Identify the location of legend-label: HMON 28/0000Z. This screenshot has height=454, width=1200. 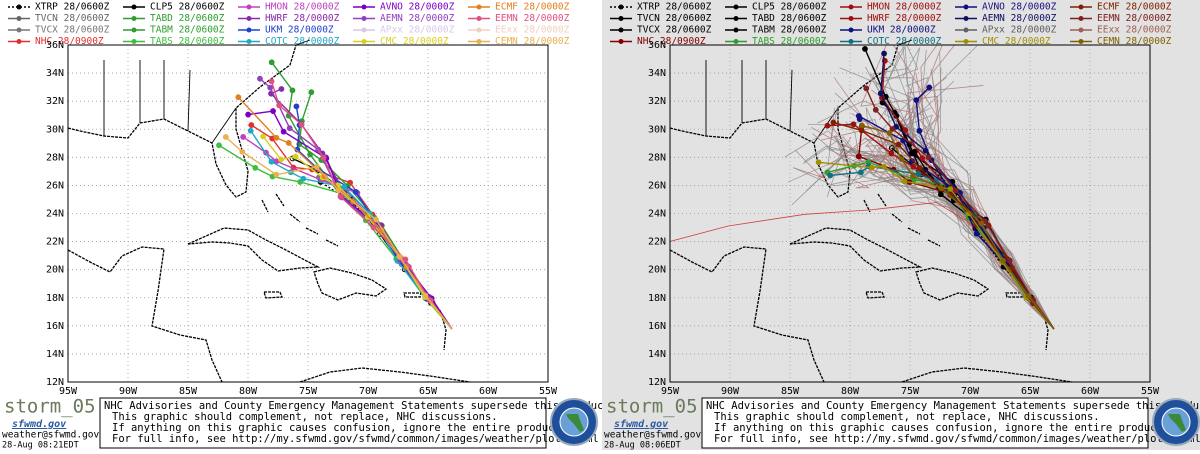
(302, 7).